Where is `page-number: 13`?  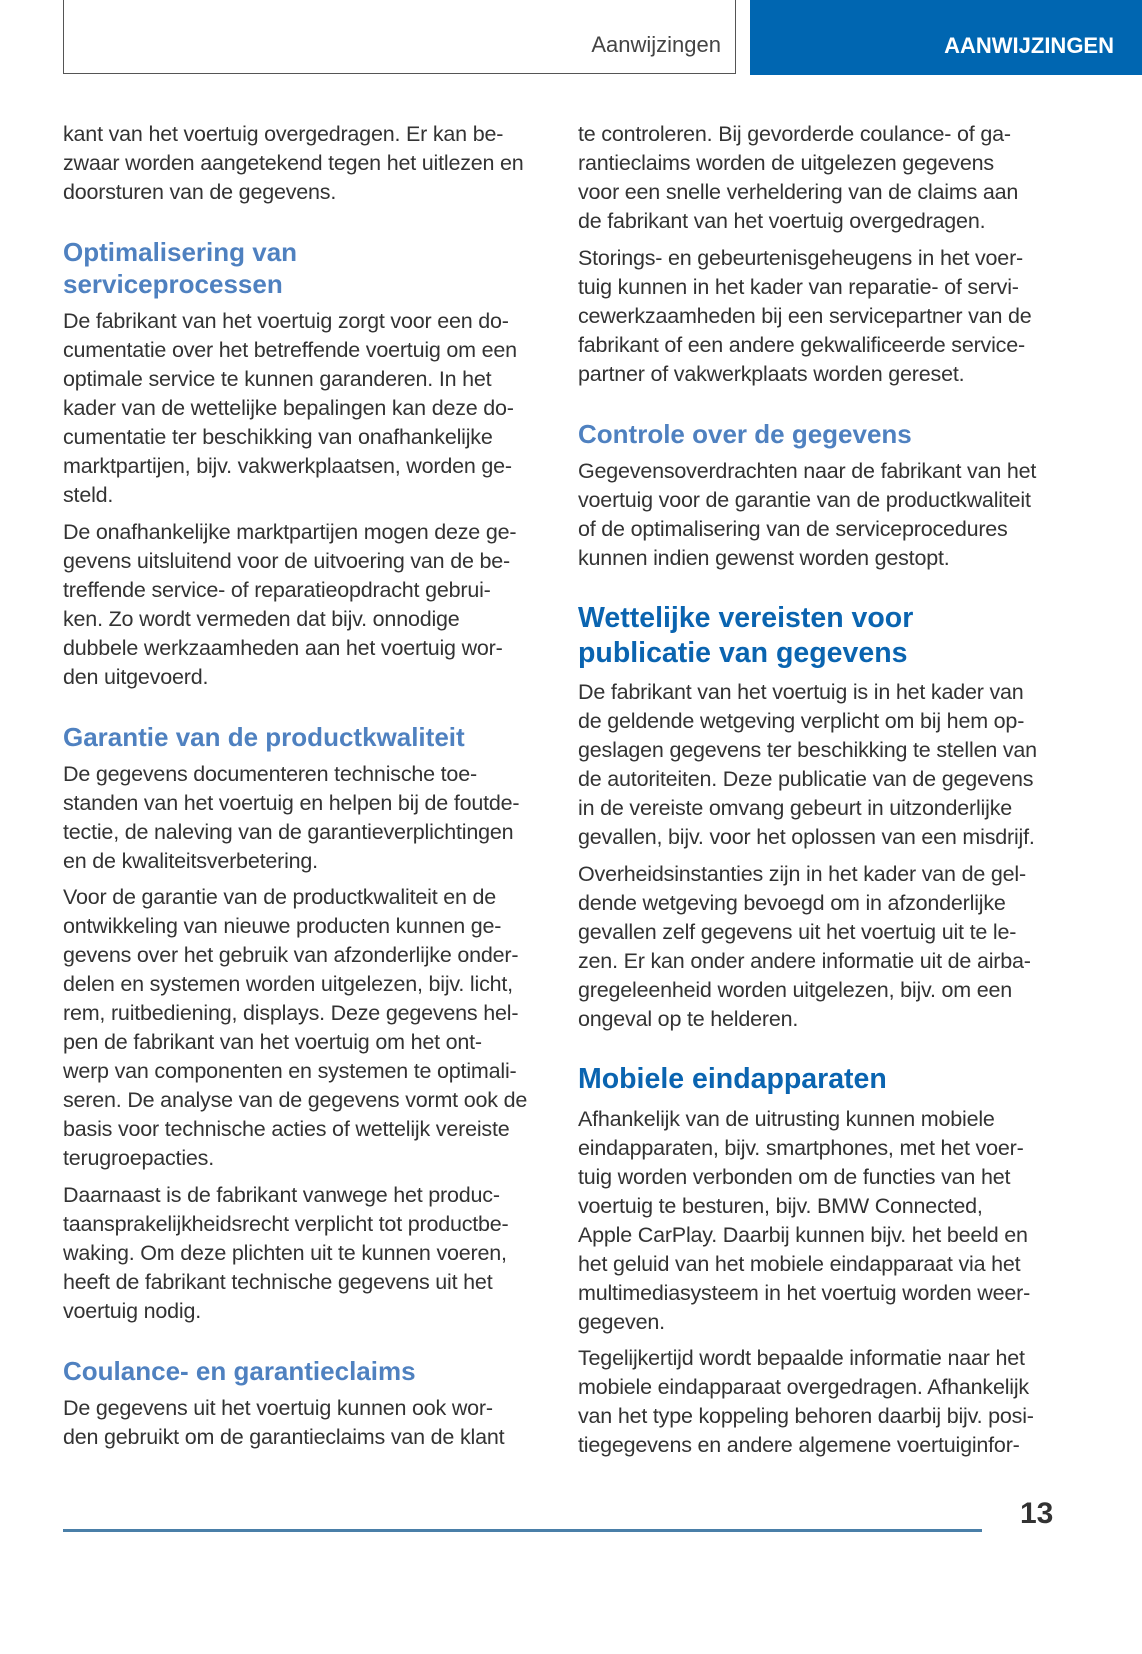 page-number: 13 is located at coordinates (1037, 1513).